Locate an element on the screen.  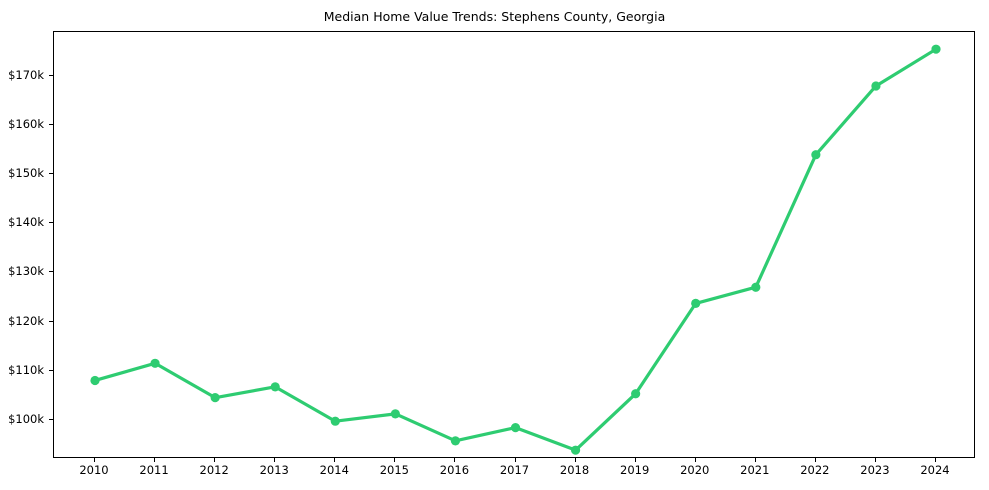
data-point-2011 is located at coordinates (155, 363).